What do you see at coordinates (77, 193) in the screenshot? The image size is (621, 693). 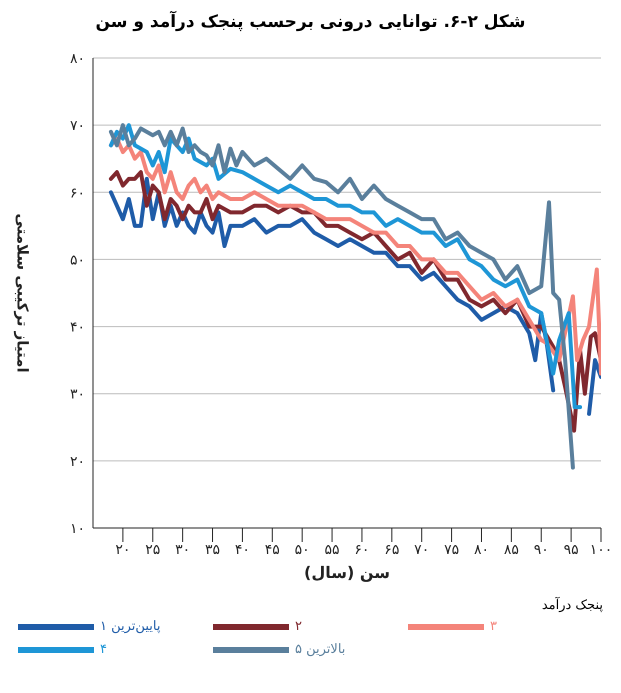 I see `y-tick-label: ۶۰` at bounding box center [77, 193].